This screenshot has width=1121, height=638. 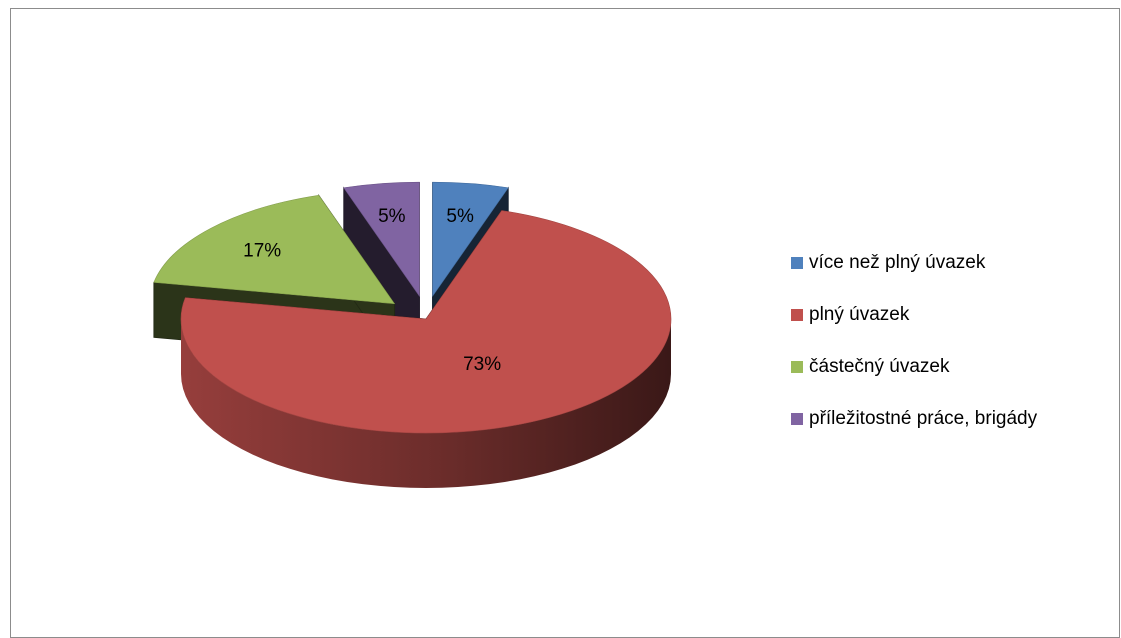 I want to click on slice-0-top, so click(x=470, y=239).